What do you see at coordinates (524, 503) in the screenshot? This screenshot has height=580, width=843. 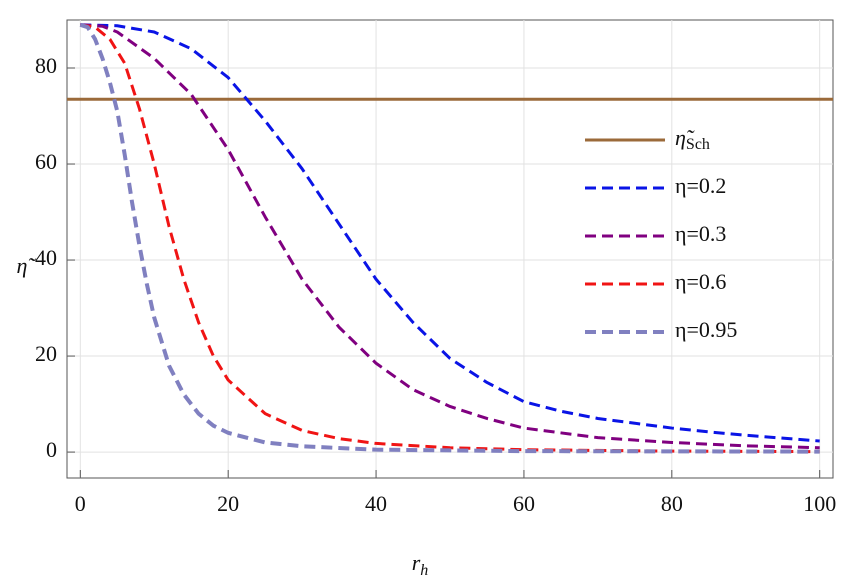 I see `x-tick-label: 60` at bounding box center [524, 503].